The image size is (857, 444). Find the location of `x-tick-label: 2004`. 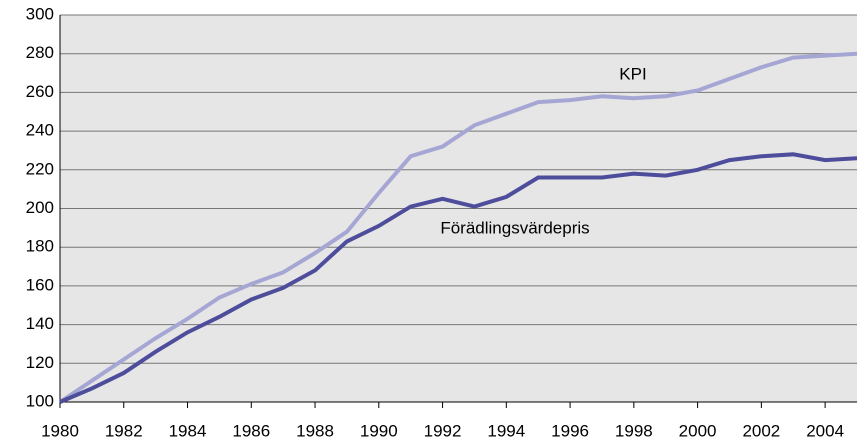

x-tick-label: 2004 is located at coordinates (825, 430).